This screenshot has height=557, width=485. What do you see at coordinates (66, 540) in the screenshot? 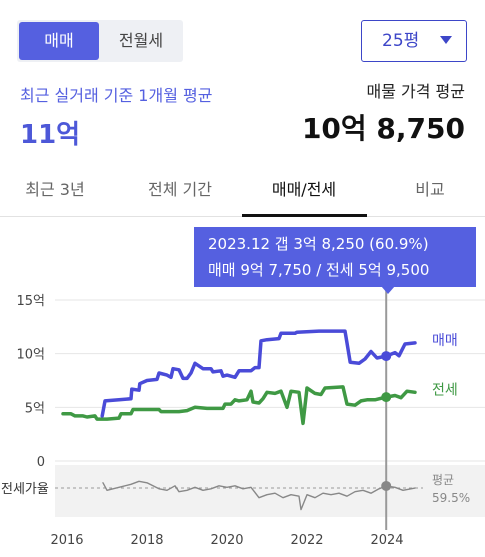
I see `x-tick-label: 2016` at bounding box center [66, 540].